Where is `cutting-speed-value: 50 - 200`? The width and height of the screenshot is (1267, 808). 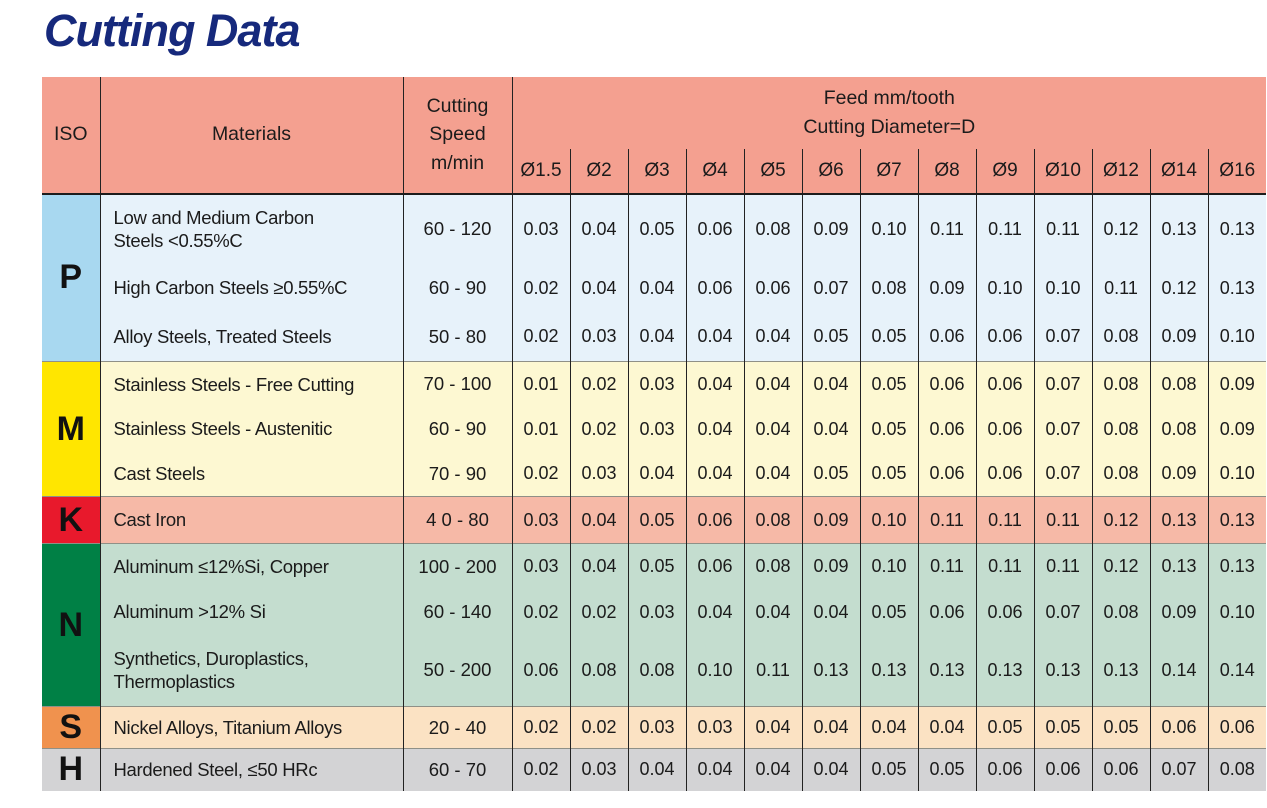 cutting-speed-value: 50 - 200 is located at coordinates (457, 670).